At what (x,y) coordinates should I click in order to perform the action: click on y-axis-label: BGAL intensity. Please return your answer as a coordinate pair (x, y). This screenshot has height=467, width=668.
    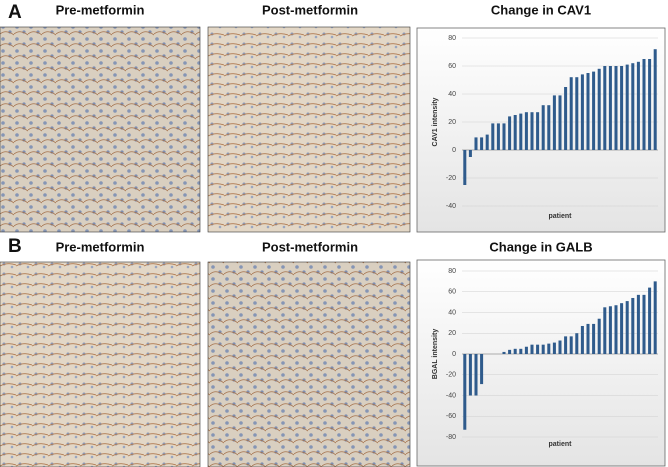
    Looking at the image, I should click on (435, 354).